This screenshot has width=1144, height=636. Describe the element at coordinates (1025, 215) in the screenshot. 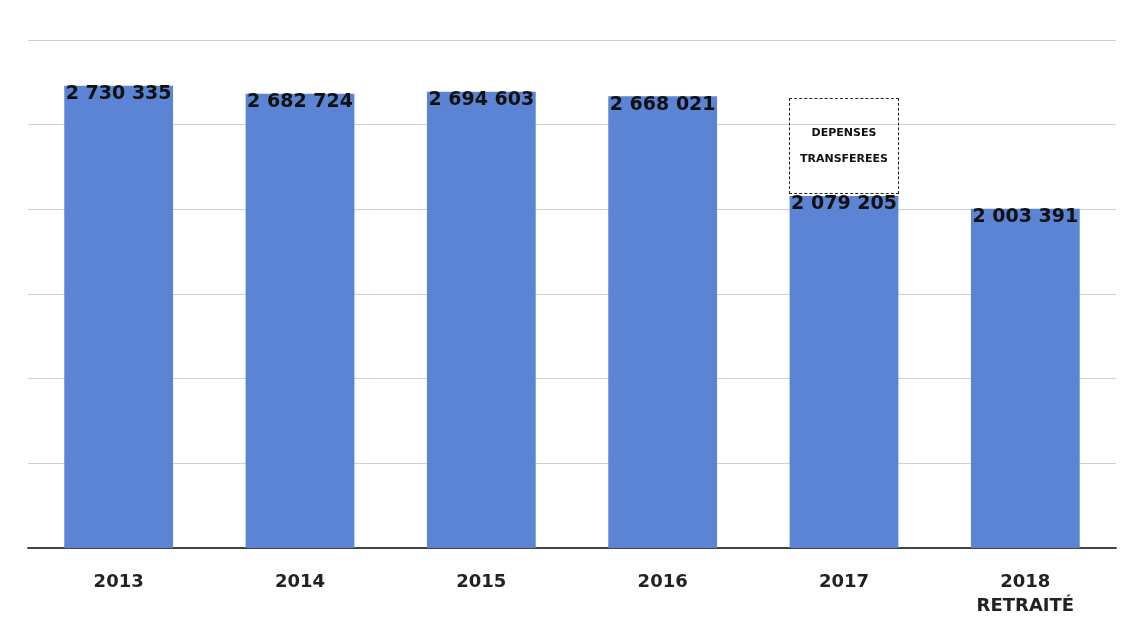

I see `data-label: 2 003 391` at that location.